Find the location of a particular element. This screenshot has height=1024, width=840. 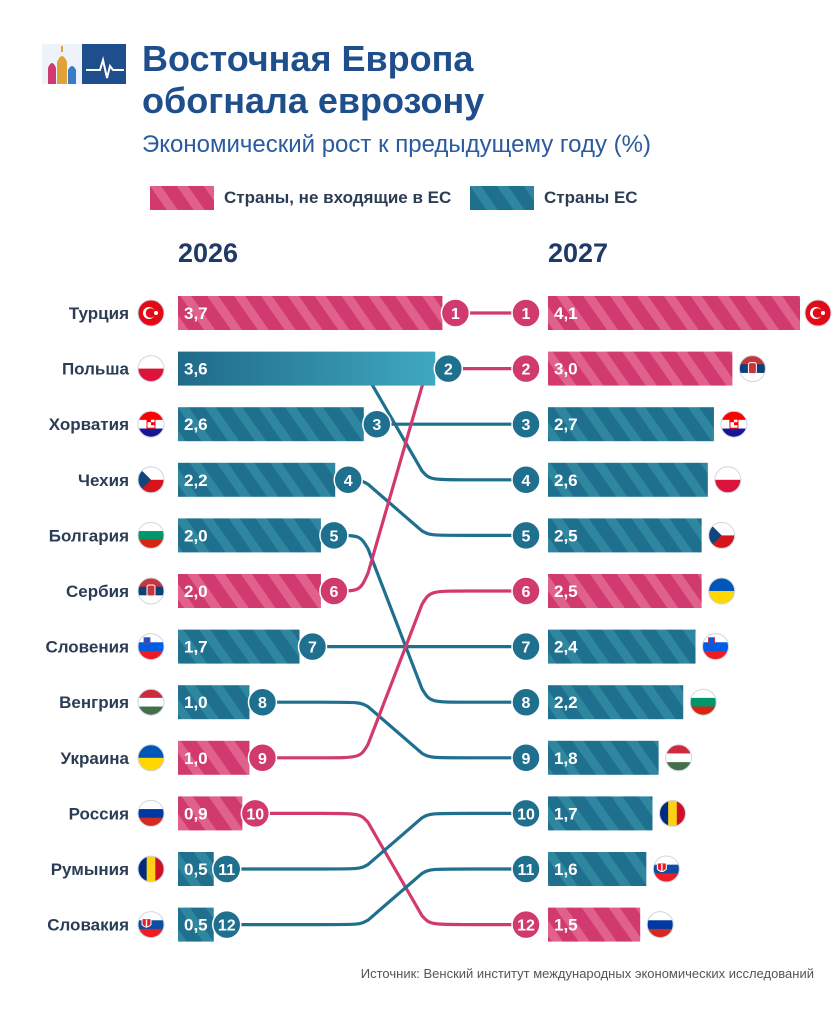

rank-circle-2027-slovakia is located at coordinates (526, 869).